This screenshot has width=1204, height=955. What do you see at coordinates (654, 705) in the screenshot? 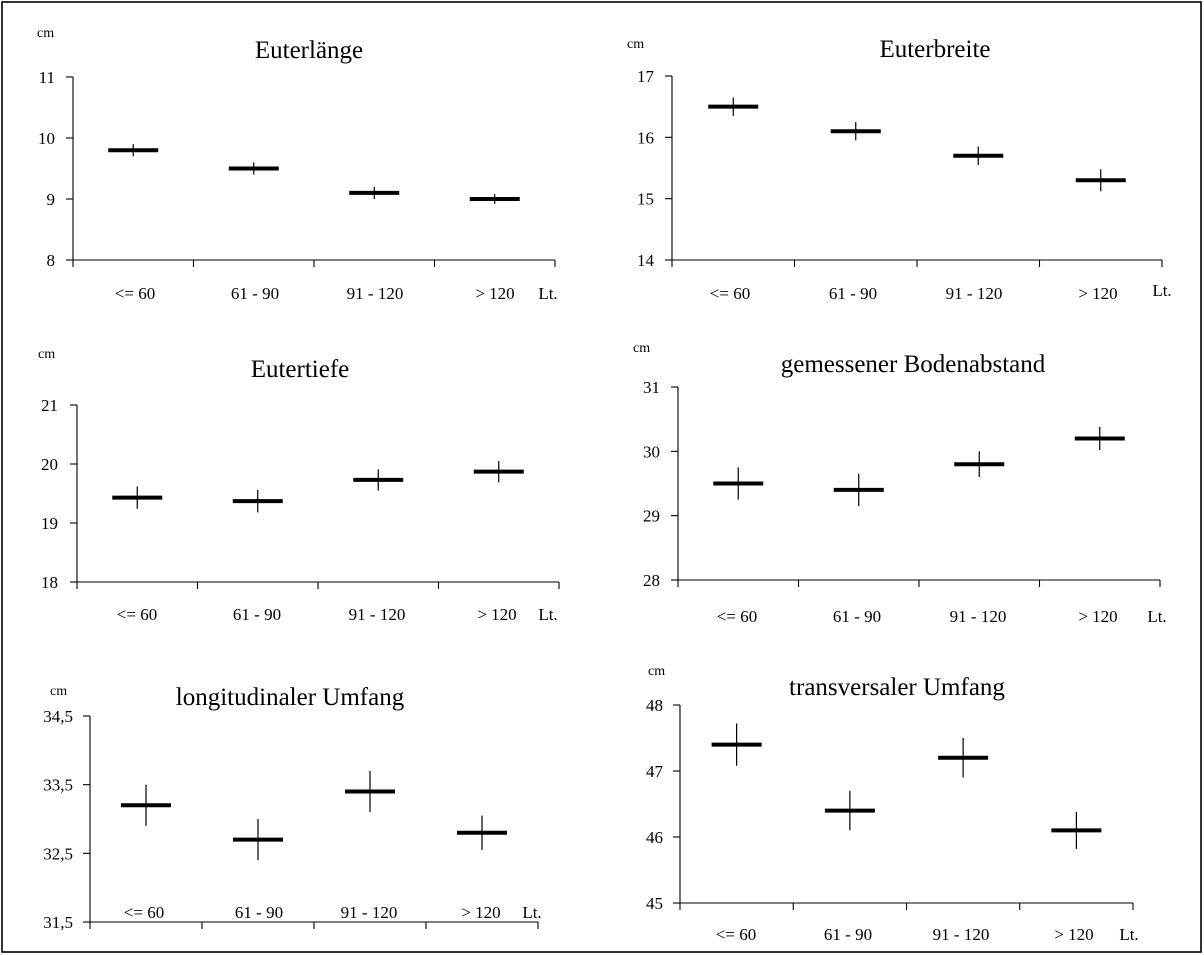
I see `y-tick-label: 48` at bounding box center [654, 705].